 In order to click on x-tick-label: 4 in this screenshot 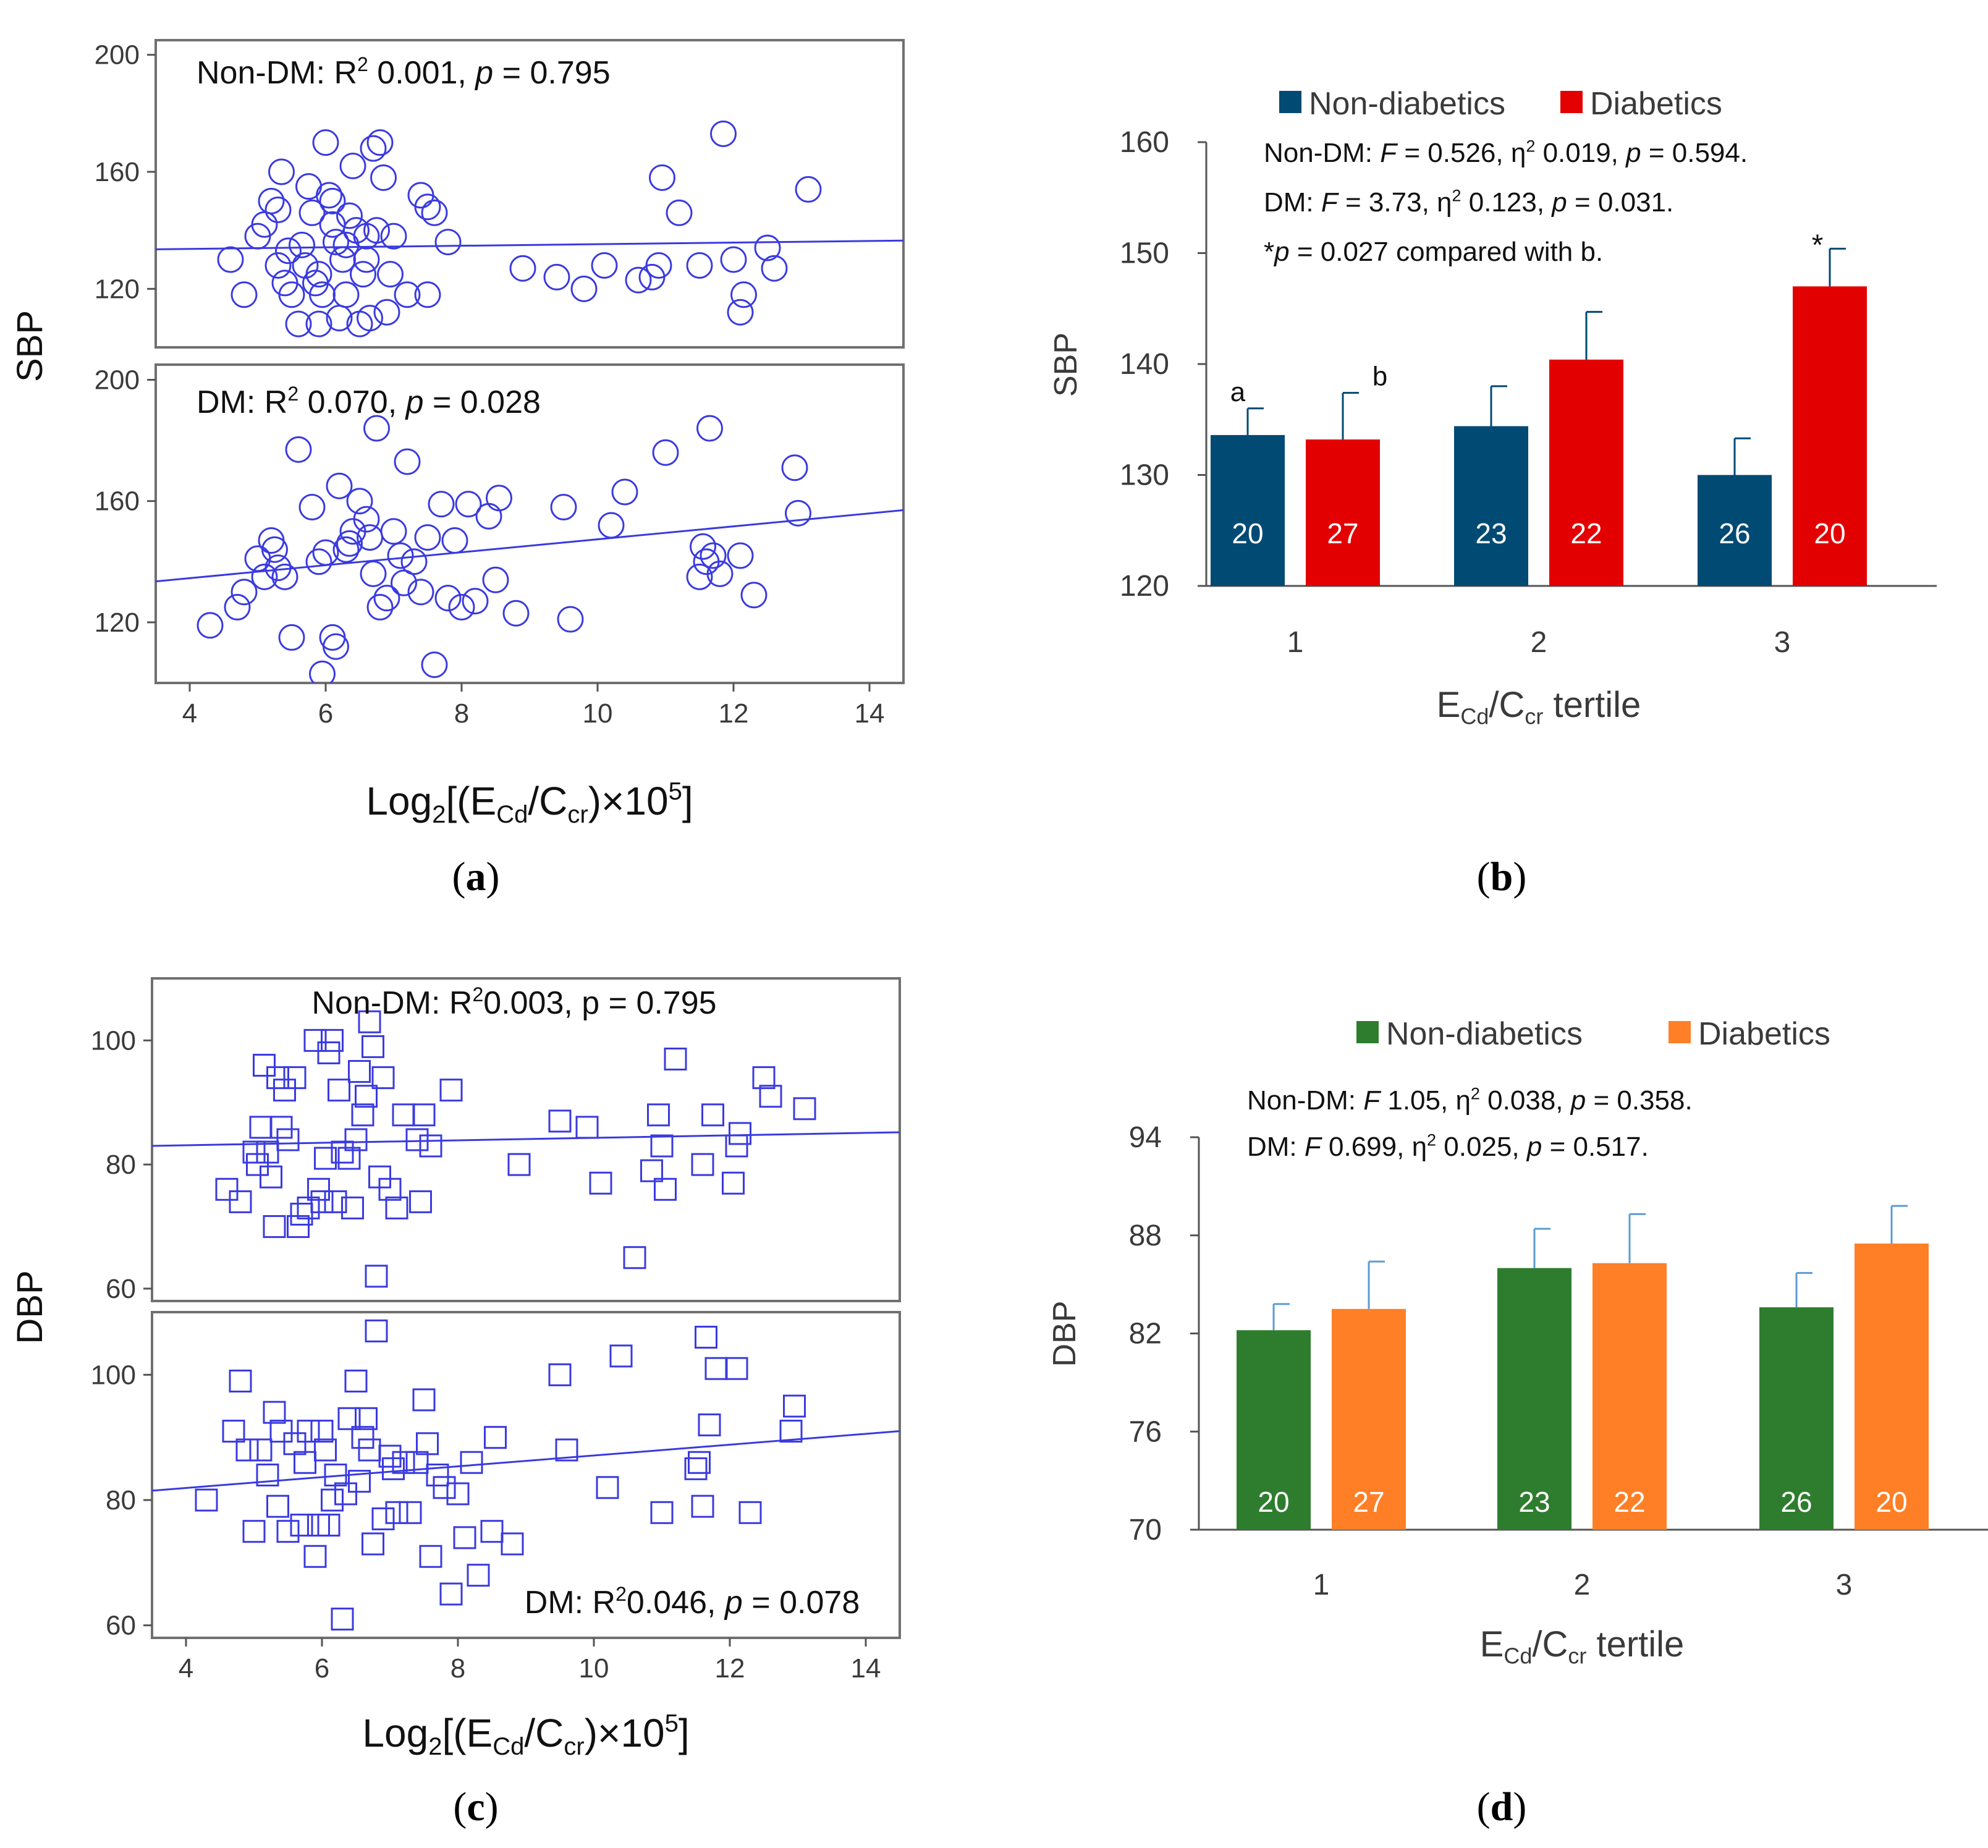, I will do `click(190, 714)`.